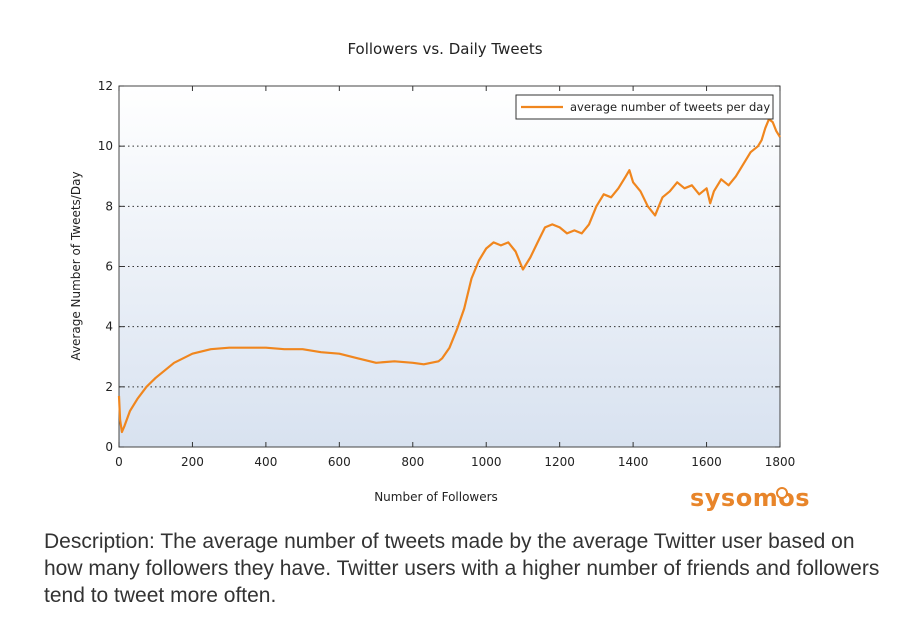  I want to click on y-tick-label: 4, so click(109, 327).